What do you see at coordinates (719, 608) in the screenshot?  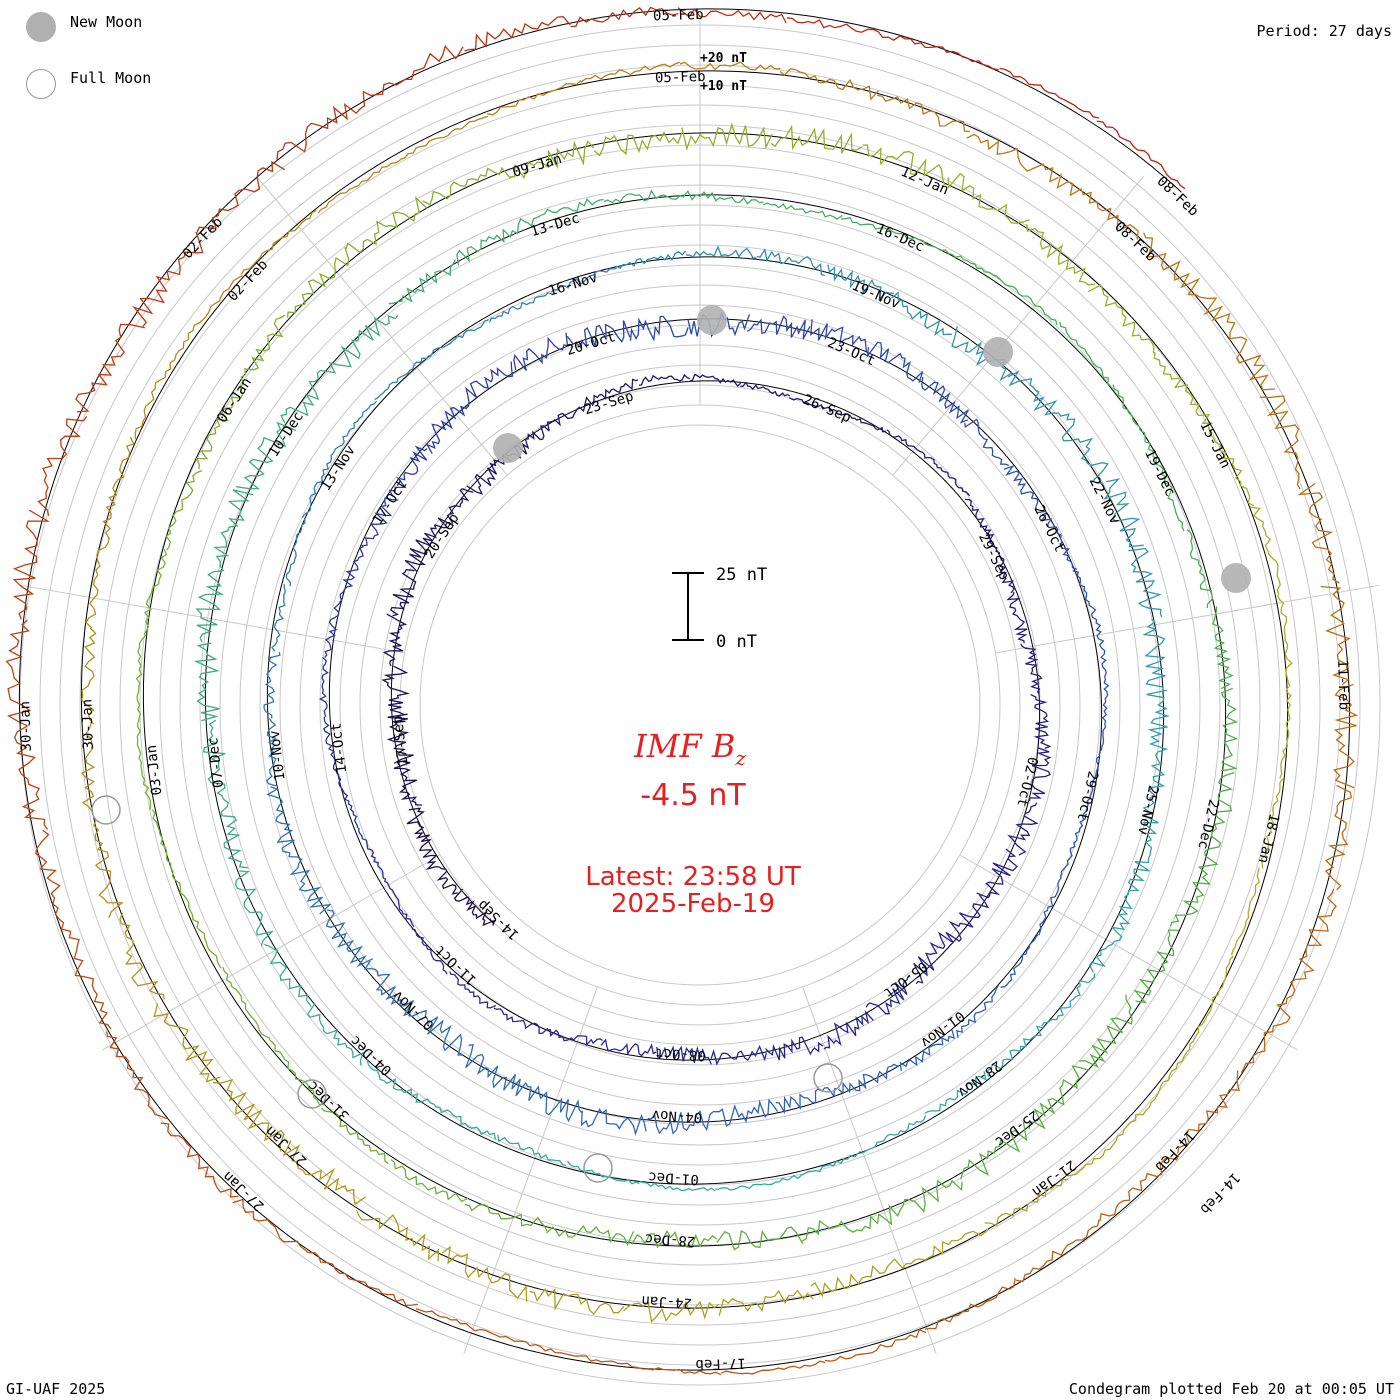 I see `scale-bar: 25 nT 0 nT` at bounding box center [719, 608].